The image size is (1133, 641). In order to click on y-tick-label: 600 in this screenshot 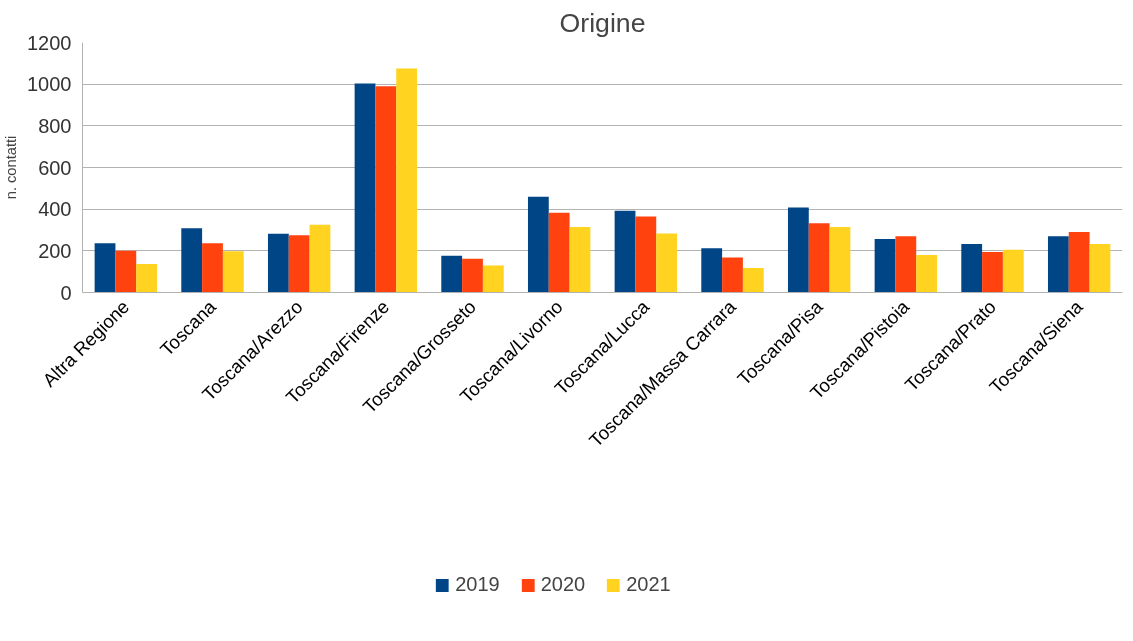, I will do `click(55, 167)`.